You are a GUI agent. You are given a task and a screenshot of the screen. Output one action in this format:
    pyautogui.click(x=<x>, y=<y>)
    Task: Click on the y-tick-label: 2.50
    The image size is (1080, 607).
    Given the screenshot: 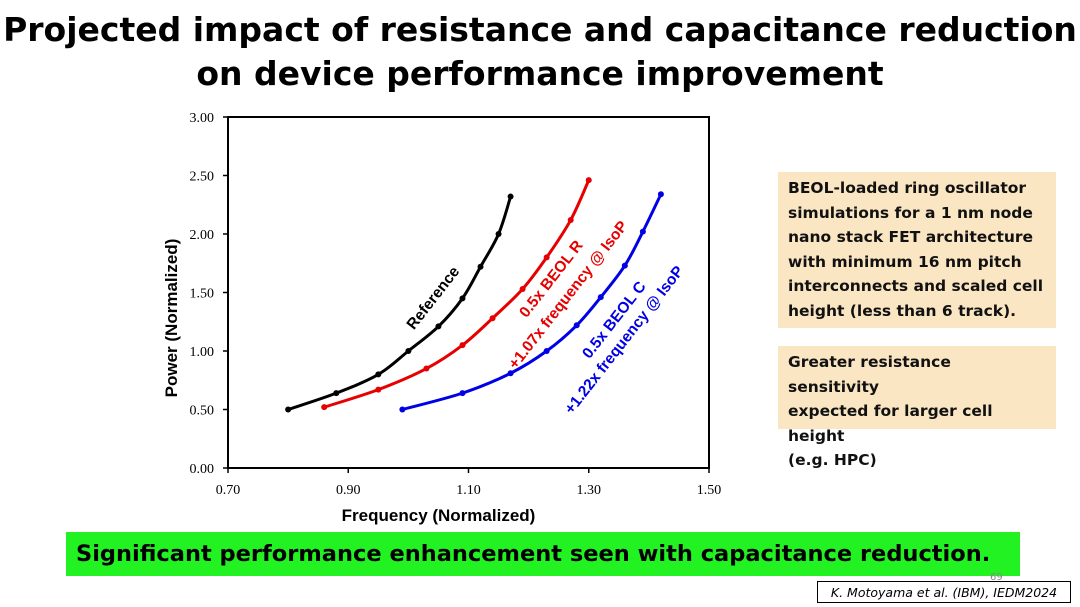 What is the action you would take?
    pyautogui.click(x=202, y=177)
    